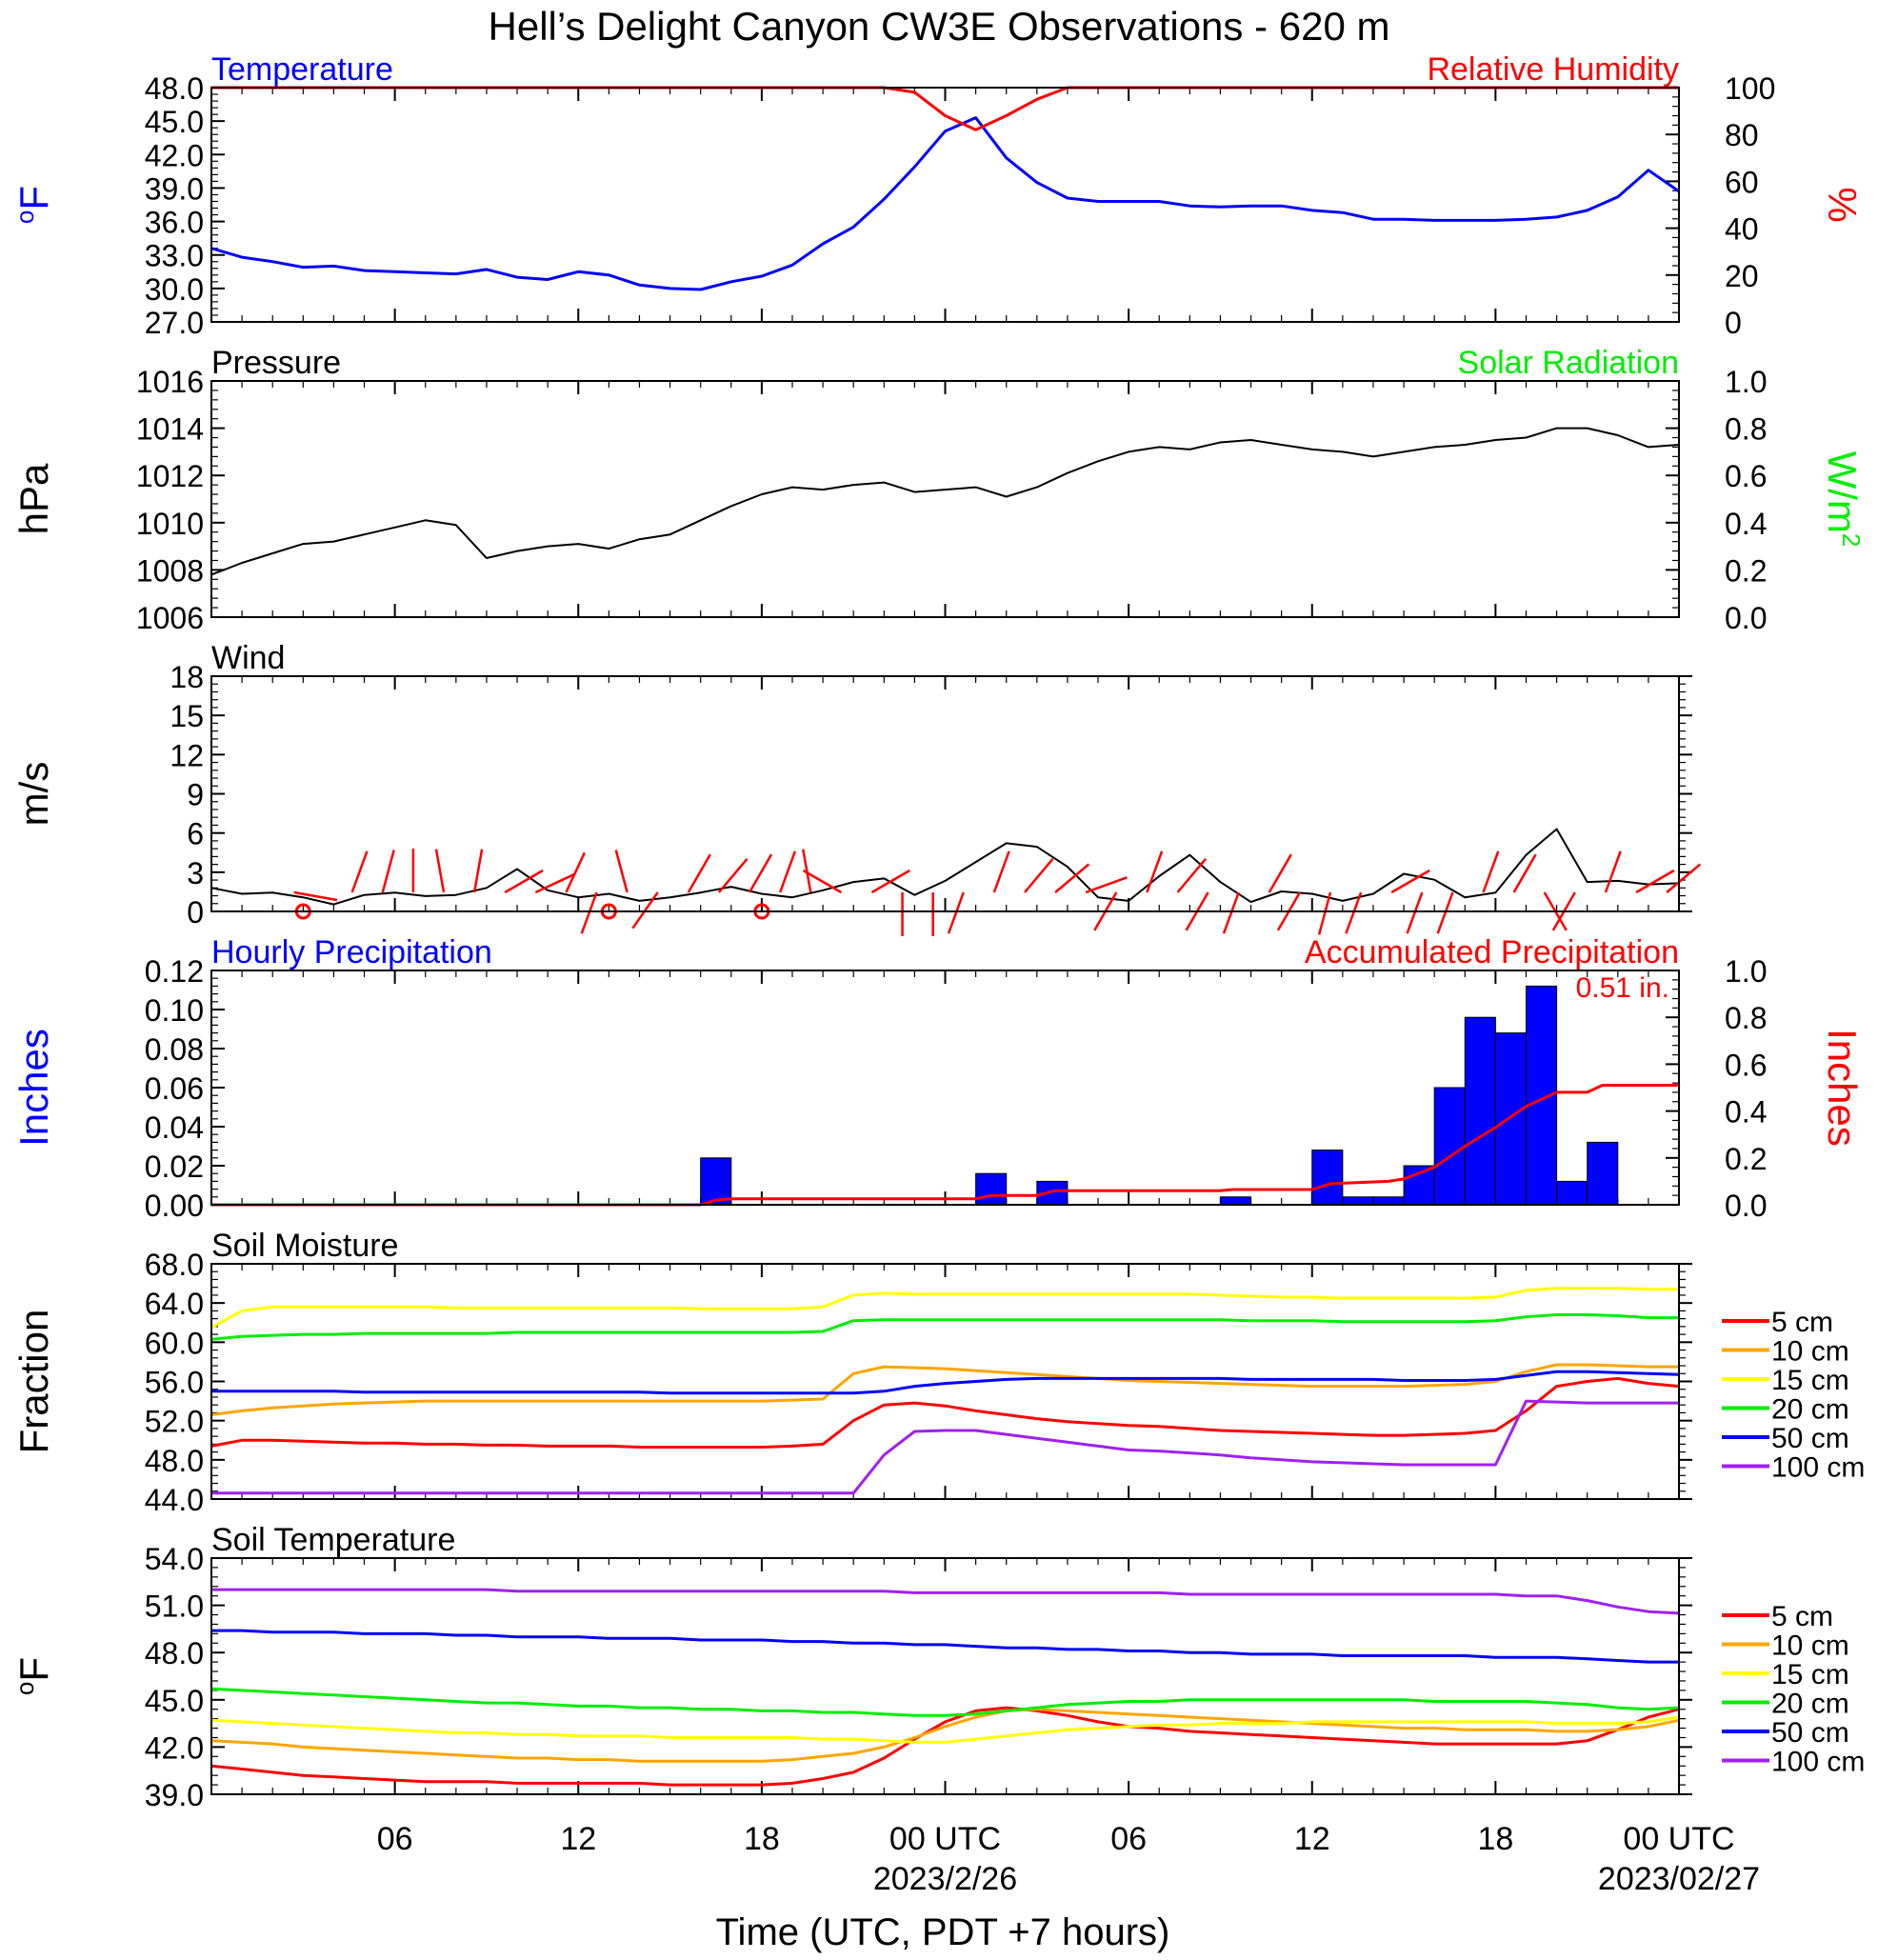 This screenshot has height=1960, width=1878. What do you see at coordinates (174, 1088) in the screenshot?
I see `y-tick-label: 0.06` at bounding box center [174, 1088].